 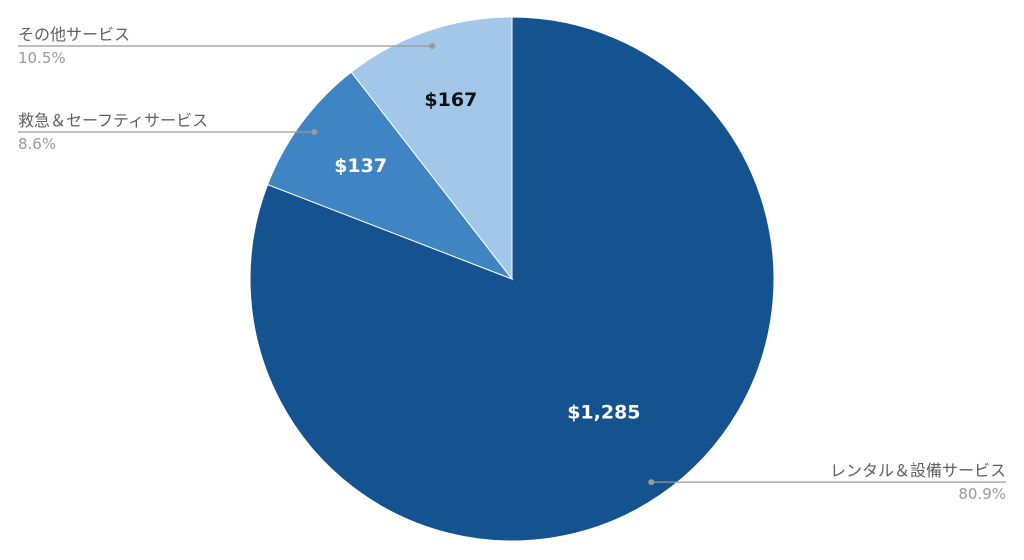 I want to click on slice-name-label: 救急＆セーフティサービス, so click(x=113, y=120).